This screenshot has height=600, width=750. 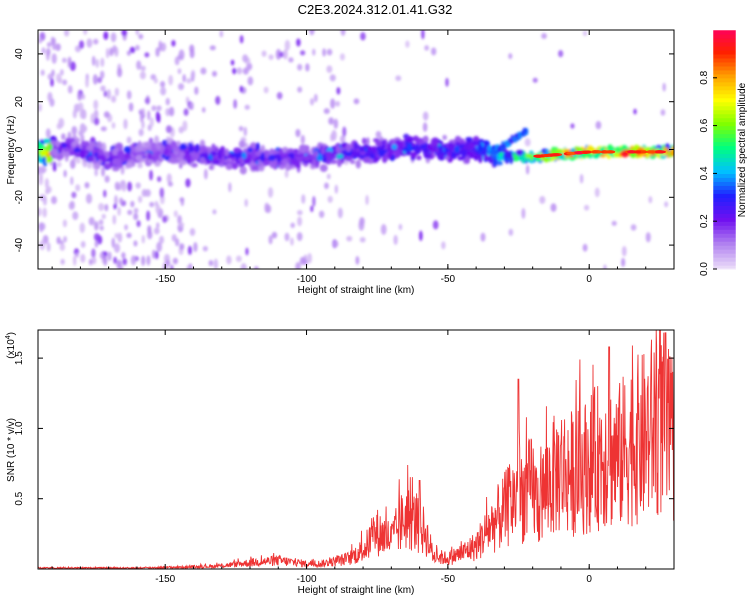 I want to click on snr-y-axis-title: SNR (10 * v/v), so click(x=11, y=450).